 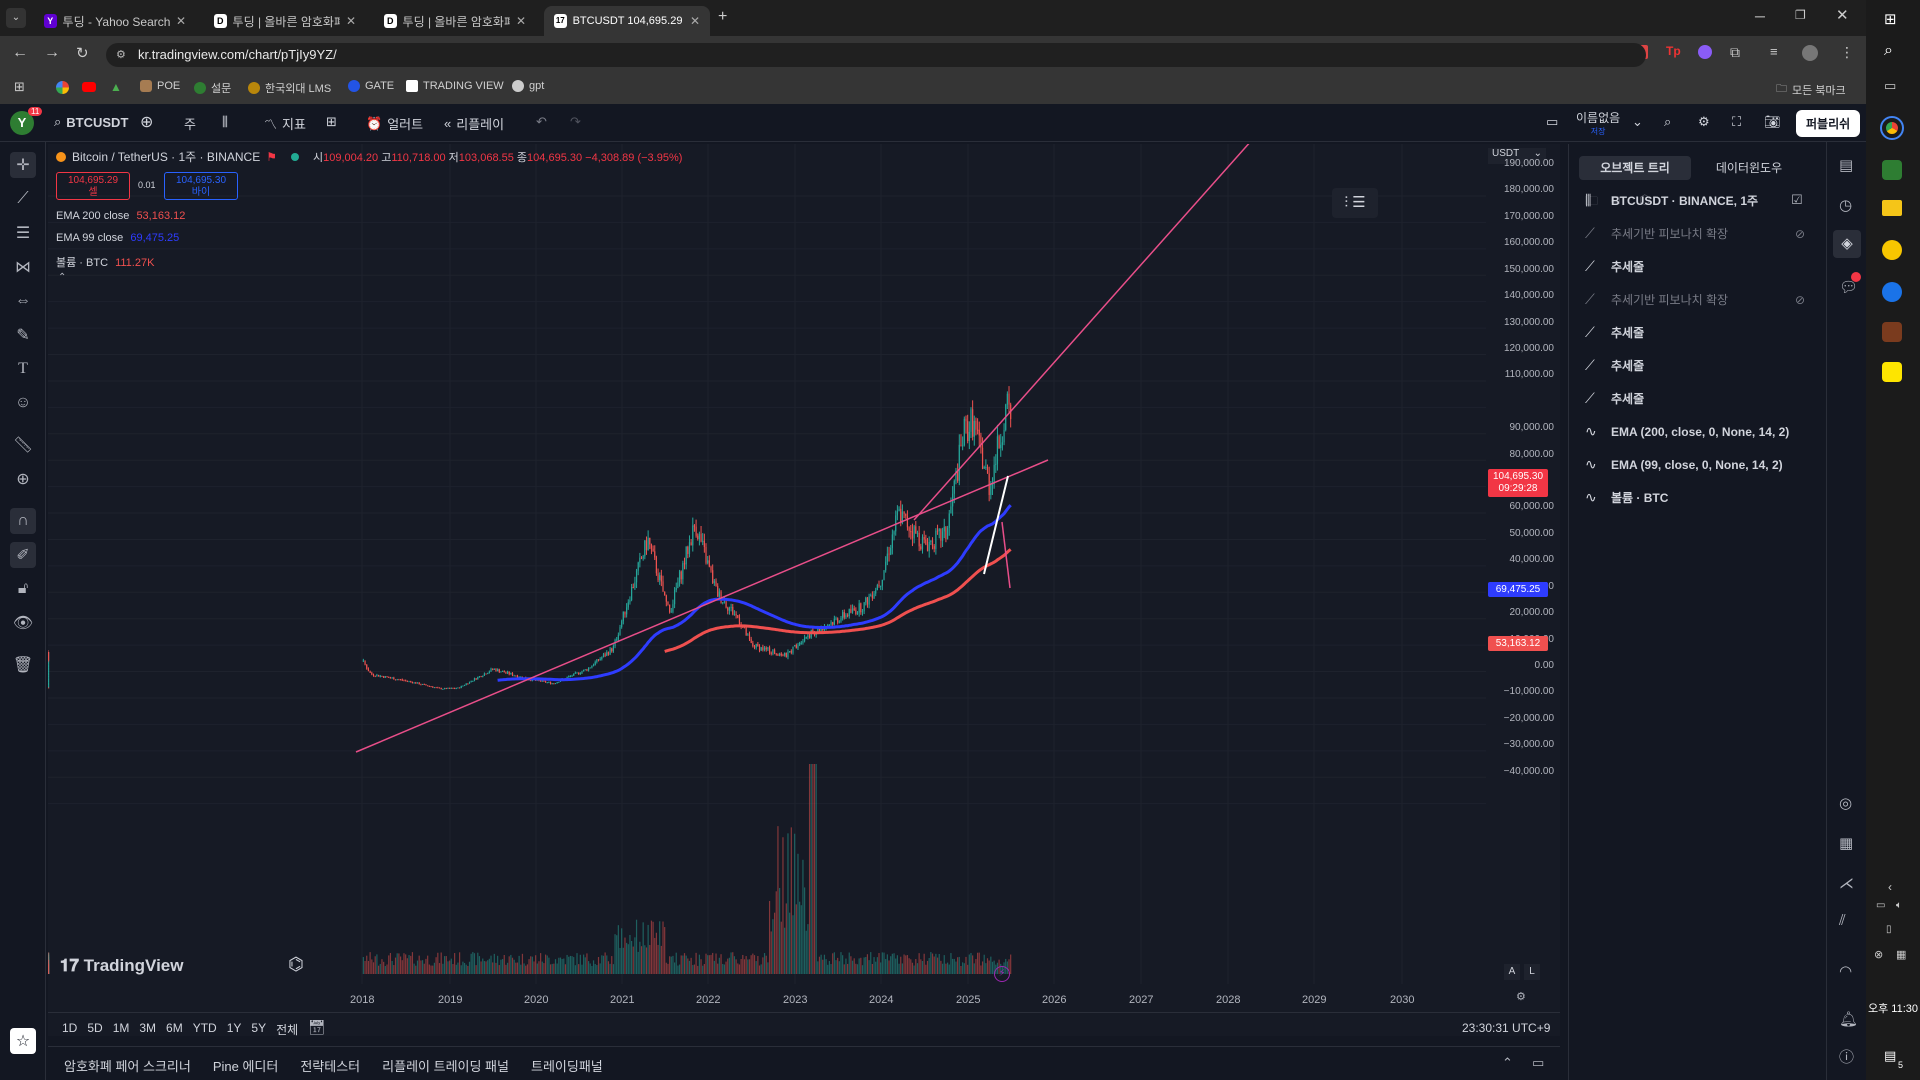 I want to click on ema200-legend: EMA 200 close 53,163.12, so click(x=120, y=216).